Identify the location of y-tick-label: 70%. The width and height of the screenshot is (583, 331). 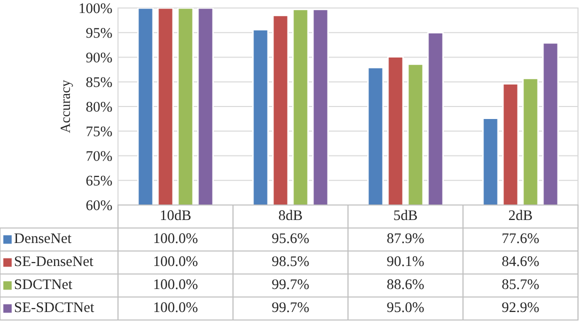
(99, 156).